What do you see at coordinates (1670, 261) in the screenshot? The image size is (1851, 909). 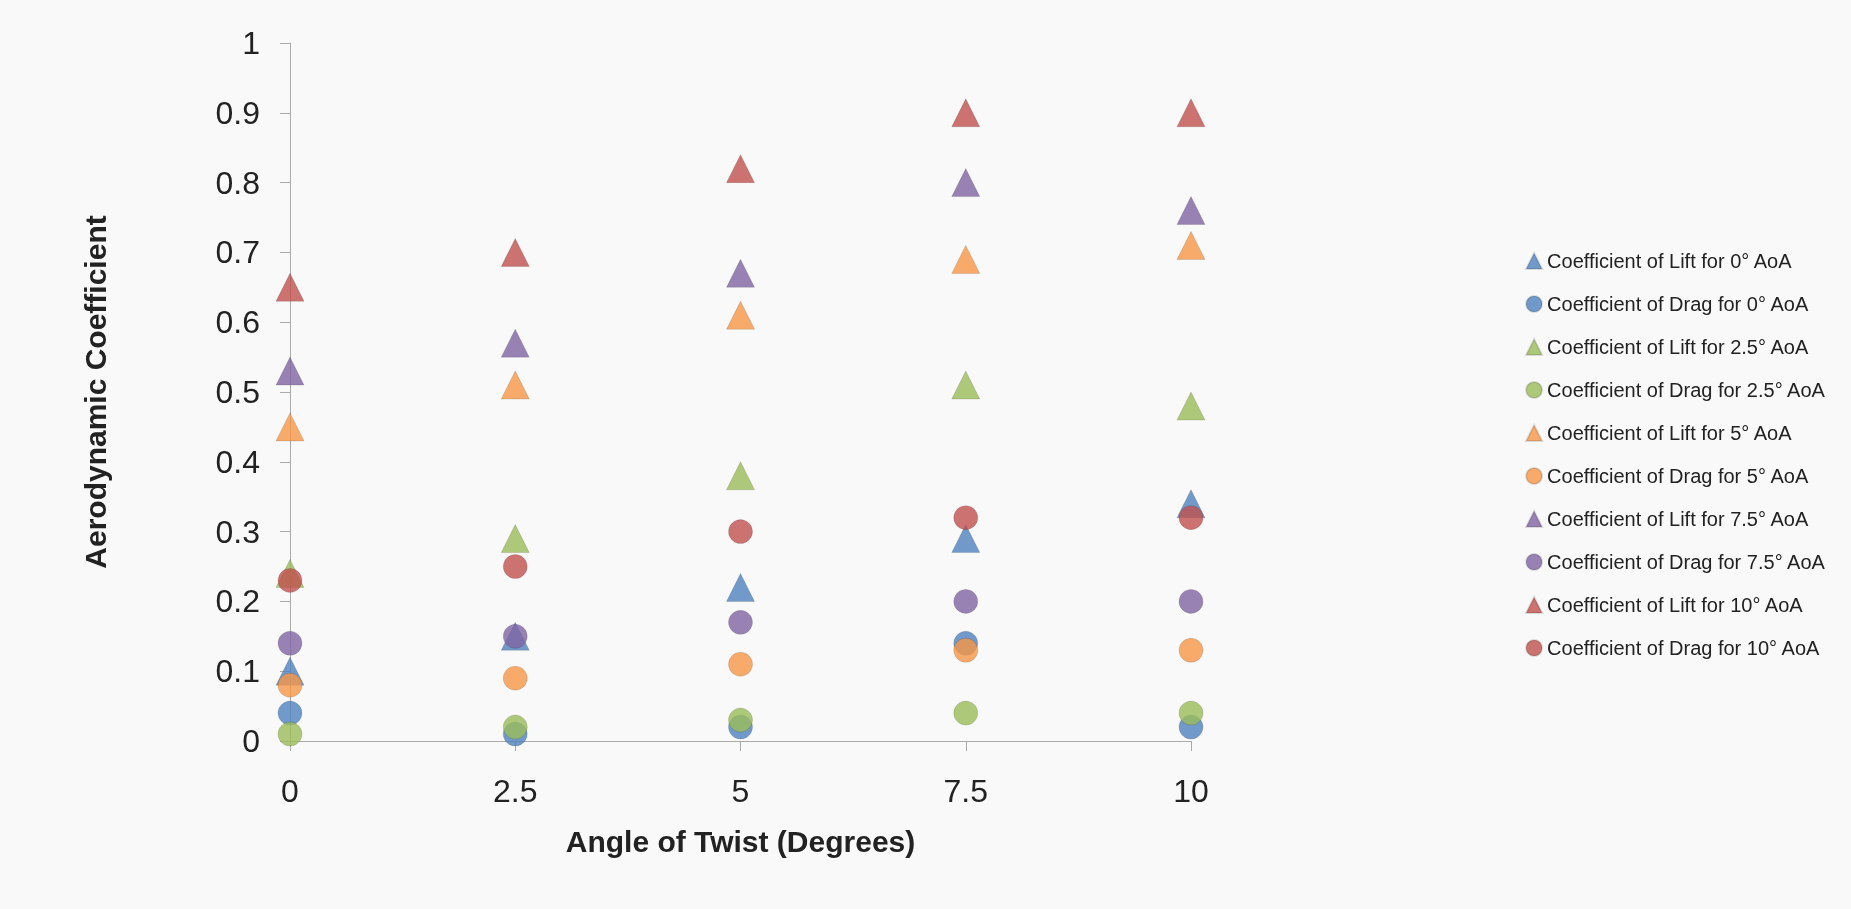 I see `legend-label: Coefficient of Lift for 0° AoA` at bounding box center [1670, 261].